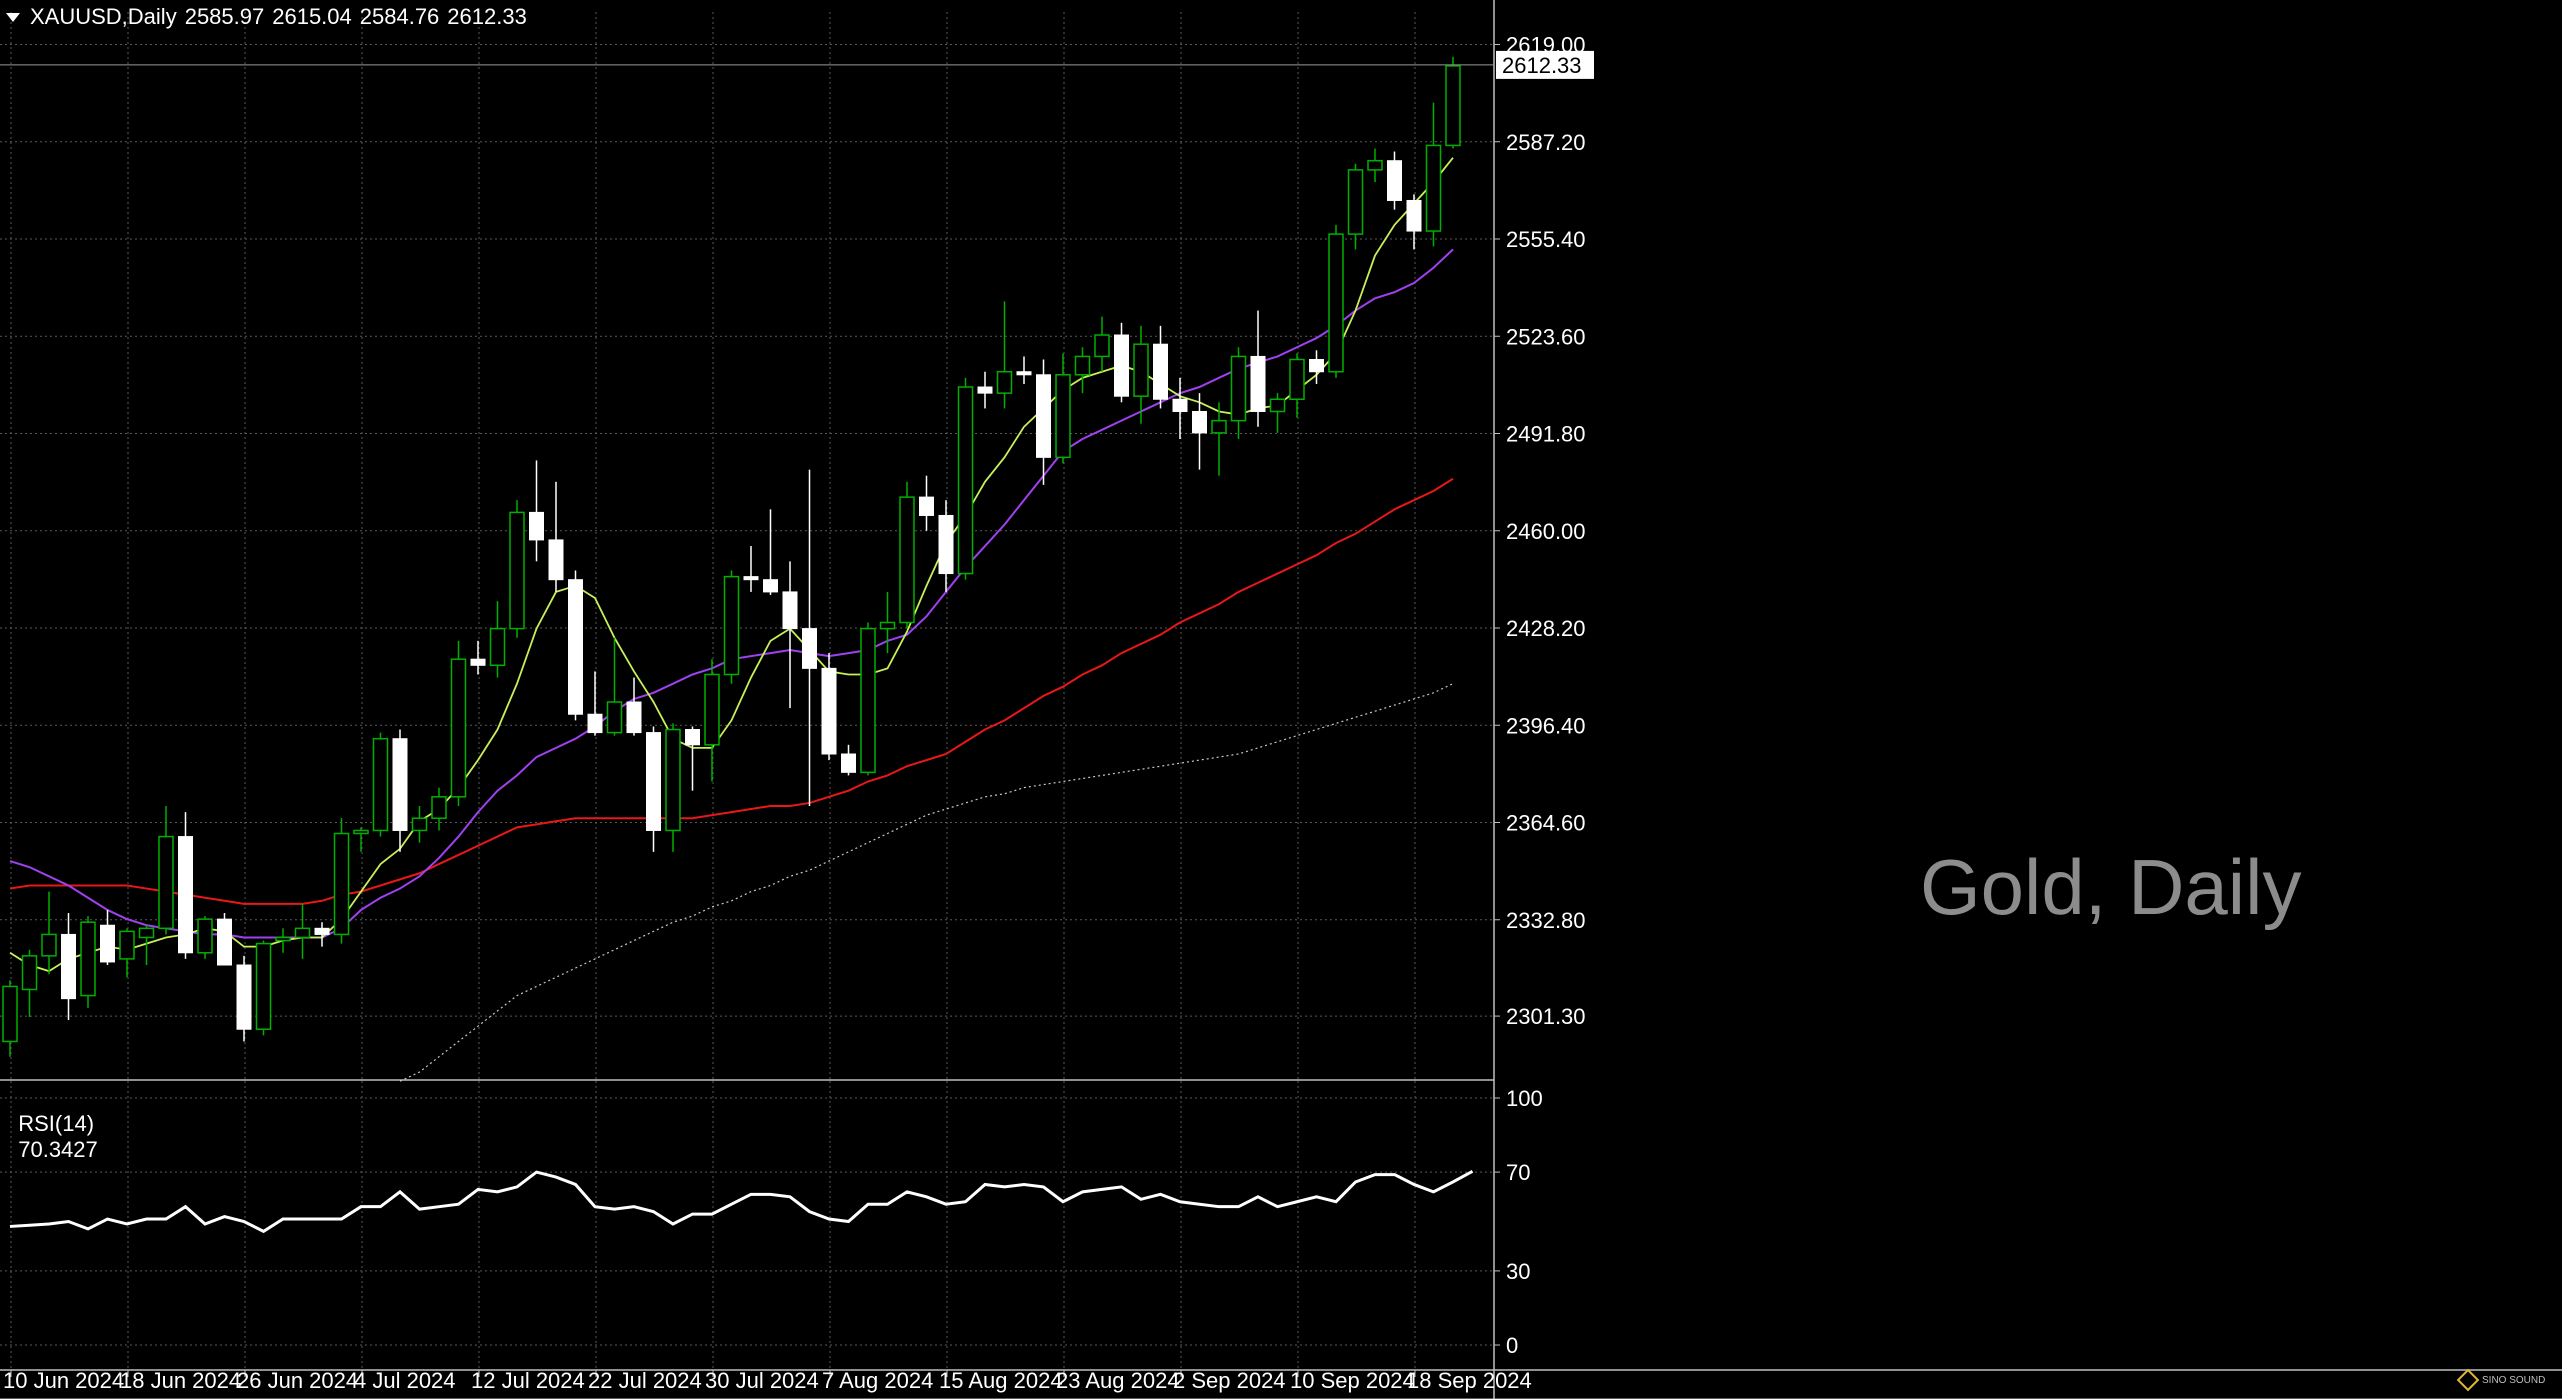 The image size is (2562, 1399). I want to click on time-tick-label: 4 Jul 2024, so click(405, 1380).